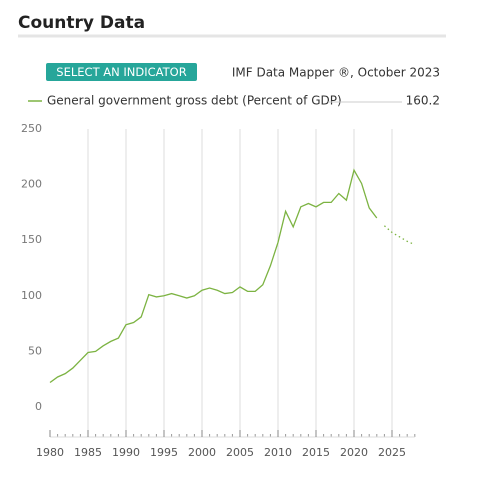  What do you see at coordinates (336, 73) in the screenshot?
I see `source-label: IMF Data Mapper ®, October 2023` at bounding box center [336, 73].